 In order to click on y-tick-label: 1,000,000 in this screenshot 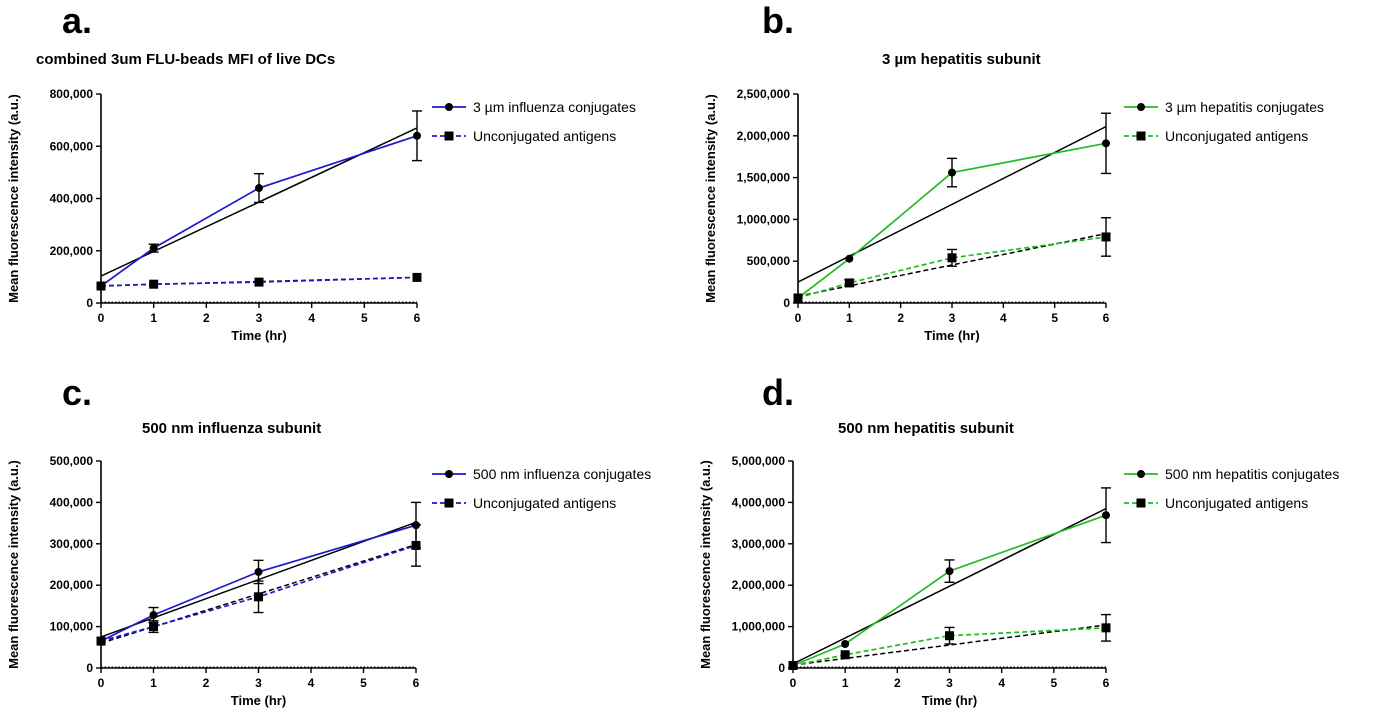, I will do `click(764, 219)`.